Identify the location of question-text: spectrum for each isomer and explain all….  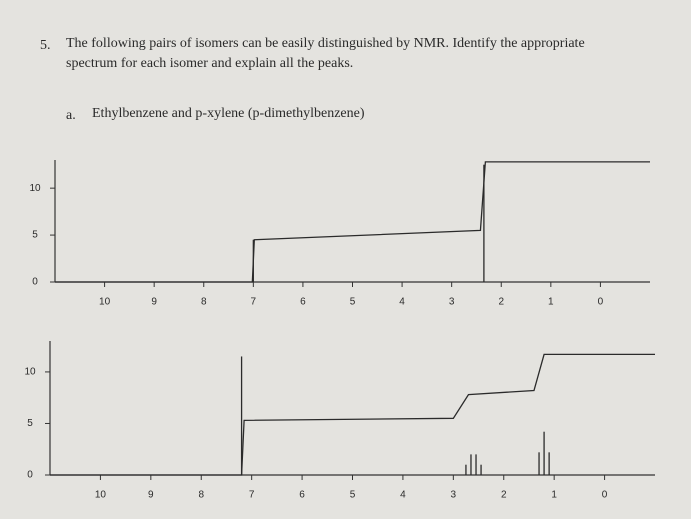
(209, 63).